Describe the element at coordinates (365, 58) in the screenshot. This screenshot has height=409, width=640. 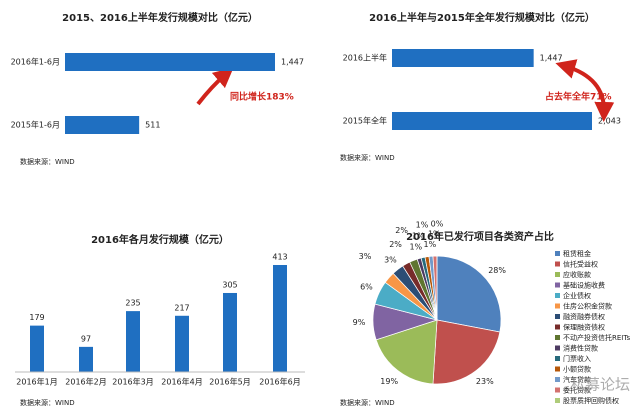
I see `y-tick-label: 2016上半年` at that location.